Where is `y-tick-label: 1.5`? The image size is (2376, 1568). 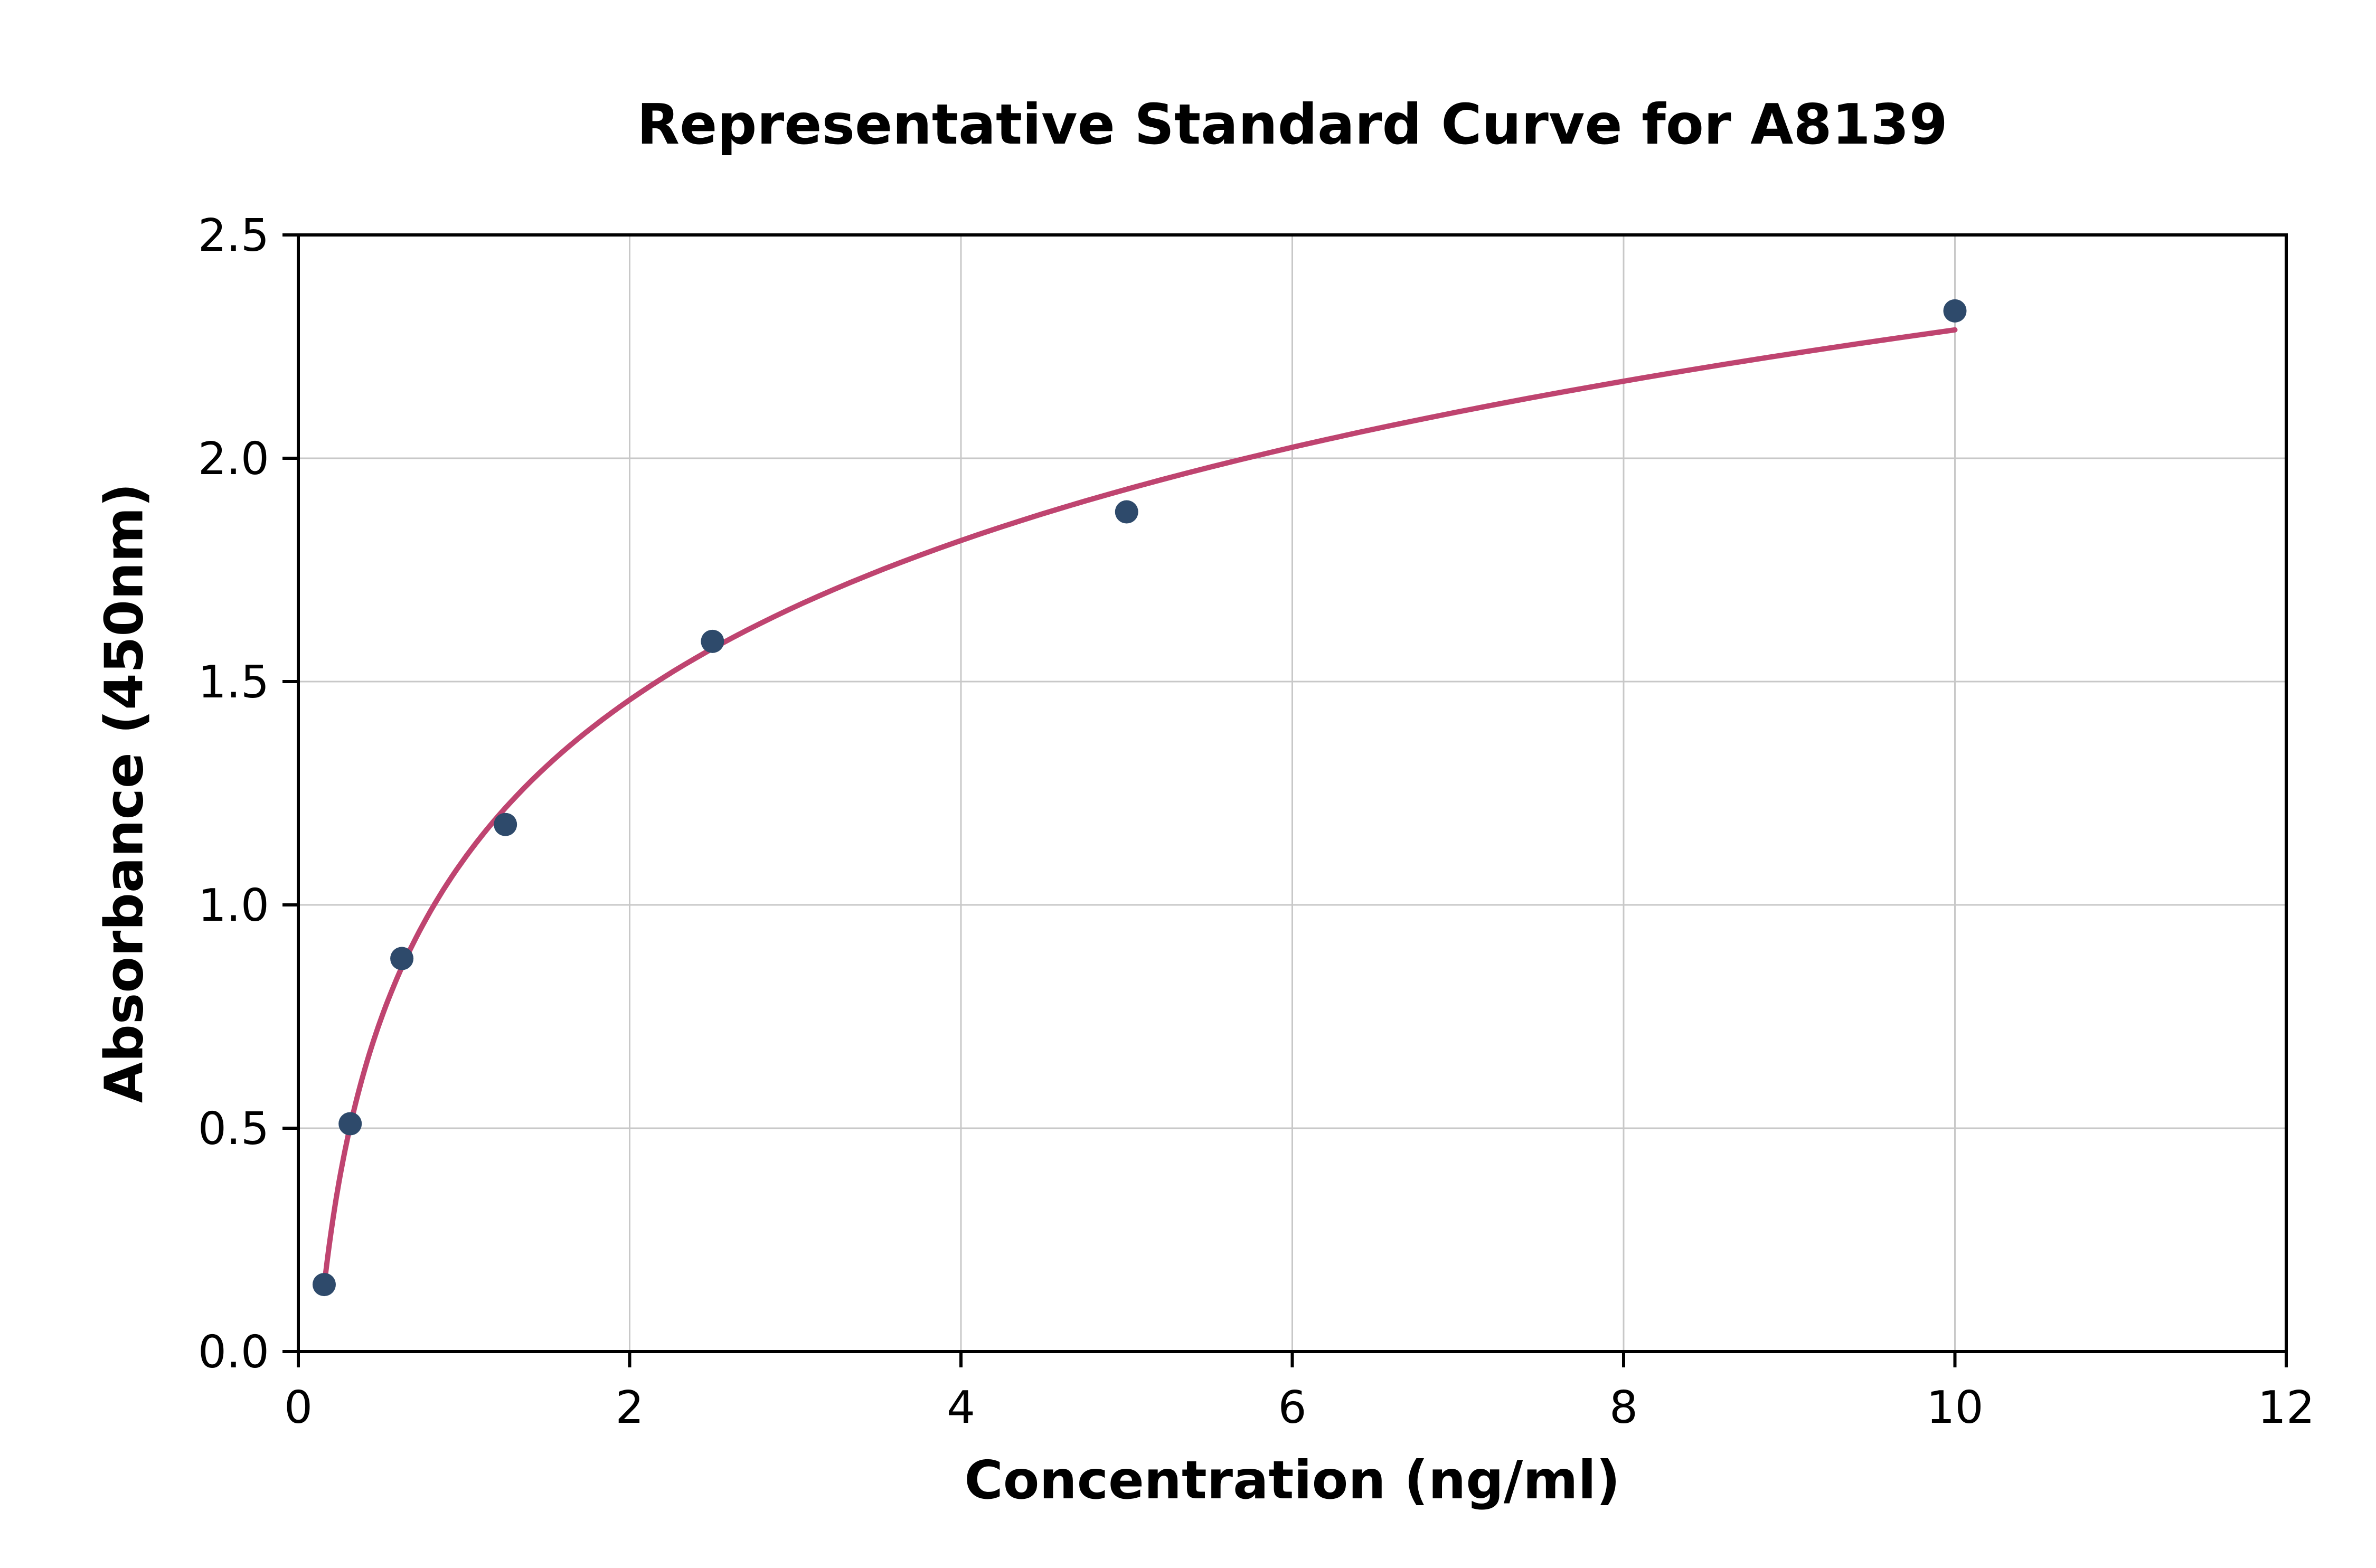
y-tick-label: 1.5 is located at coordinates (234, 682).